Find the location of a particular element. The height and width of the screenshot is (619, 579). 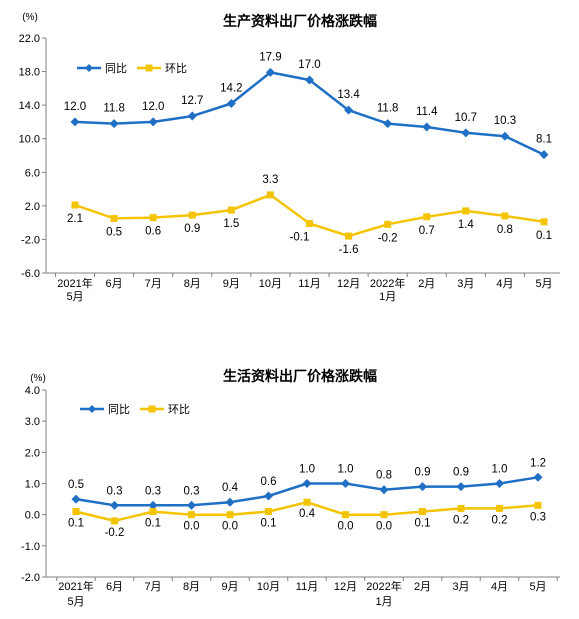

y-tick-label: 22.0 is located at coordinates (29, 39).